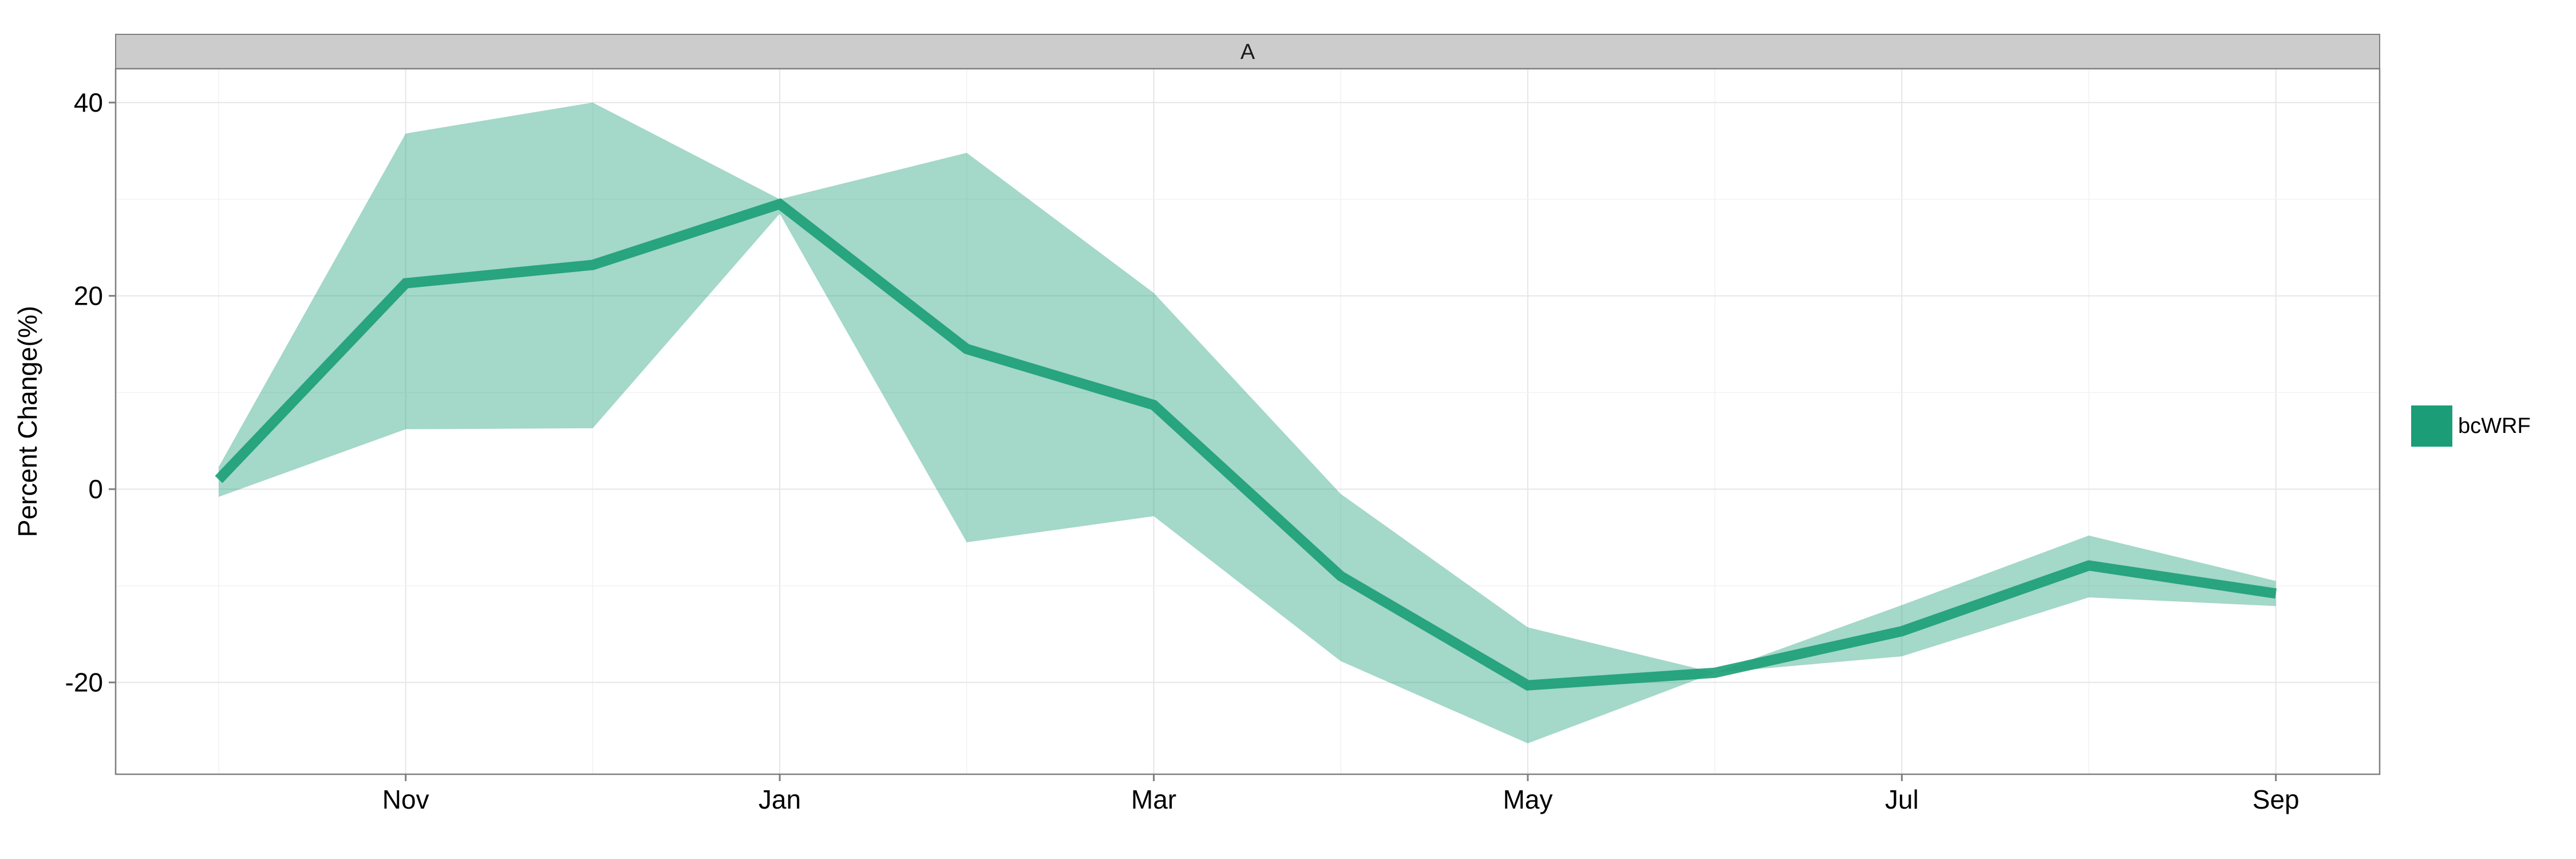 The width and height of the screenshot is (2576, 859). I want to click on legend: bcWRF, so click(2471, 426).